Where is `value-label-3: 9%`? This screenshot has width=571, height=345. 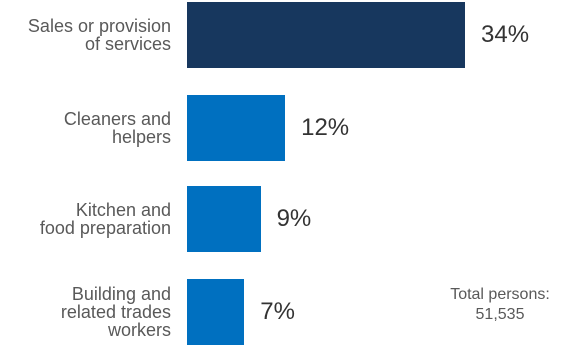
value-label-3: 9% is located at coordinates (294, 218).